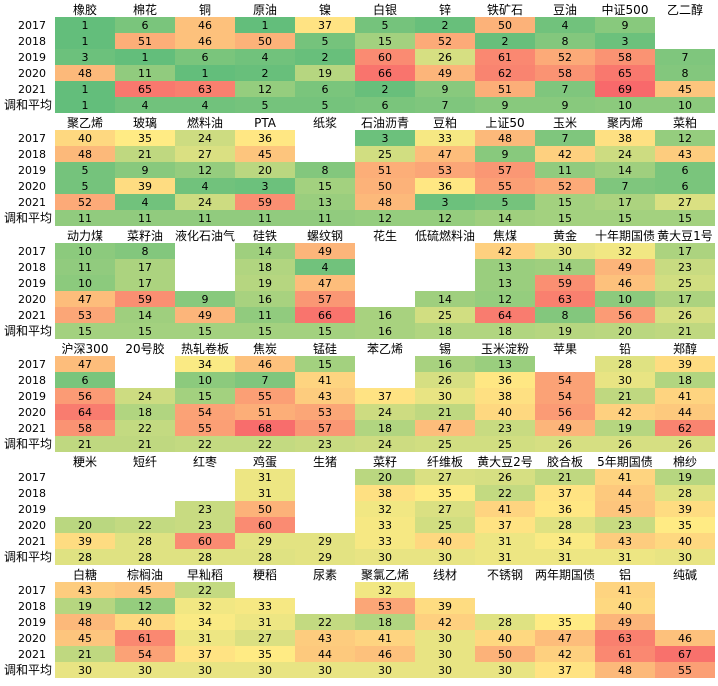 This screenshot has height=686, width=718. I want to click on cell-value: 53, so click(445, 170).